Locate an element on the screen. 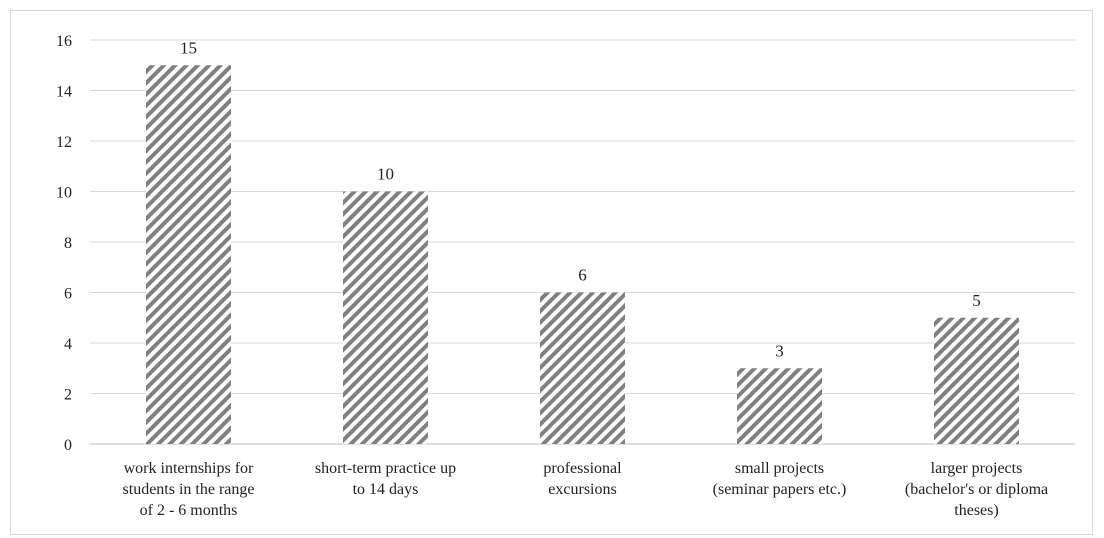 The image size is (1104, 538). y-tick-label: 12 is located at coordinates (64, 142).